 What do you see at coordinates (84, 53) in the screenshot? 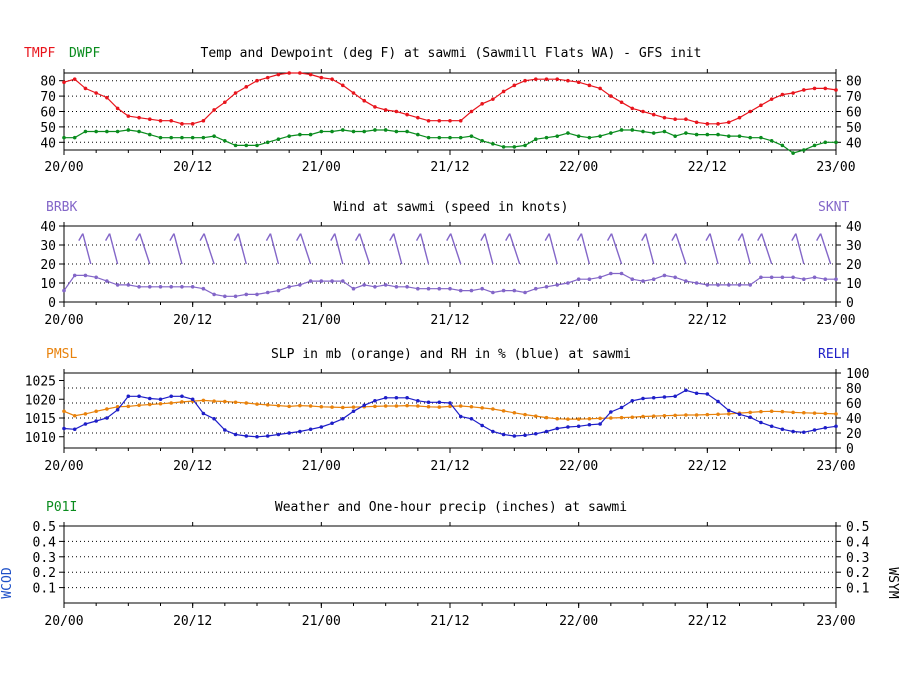
I see `legend-dwpf: DWPF` at bounding box center [84, 53].